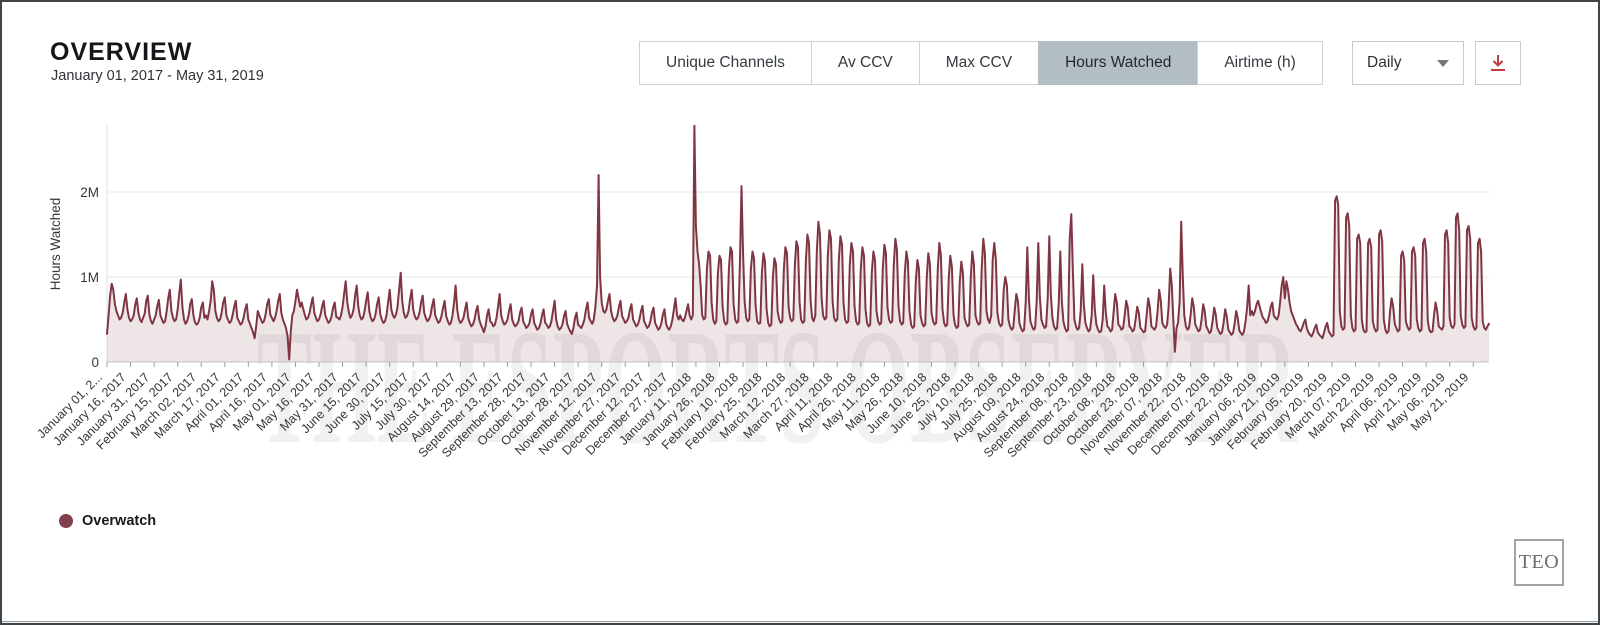  Describe the element at coordinates (55, 244) in the screenshot. I see `y-axis-label: Hours Watched` at that location.